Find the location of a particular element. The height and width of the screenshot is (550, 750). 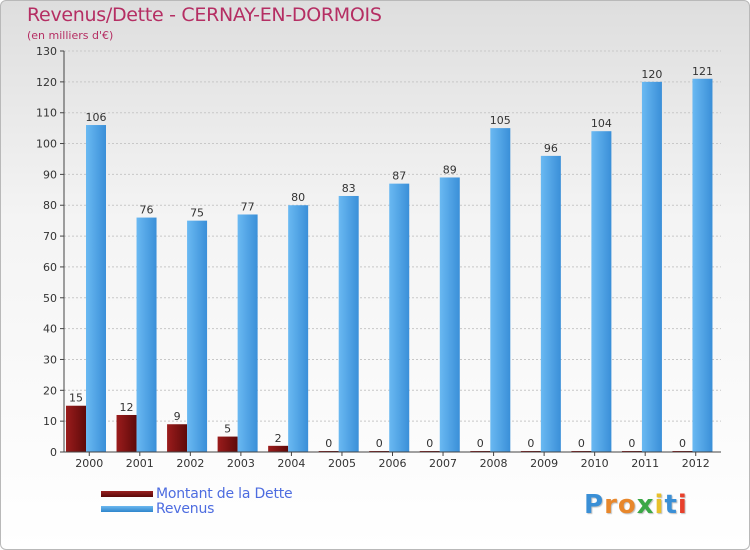

bar-revenus-2007 is located at coordinates (449, 314).